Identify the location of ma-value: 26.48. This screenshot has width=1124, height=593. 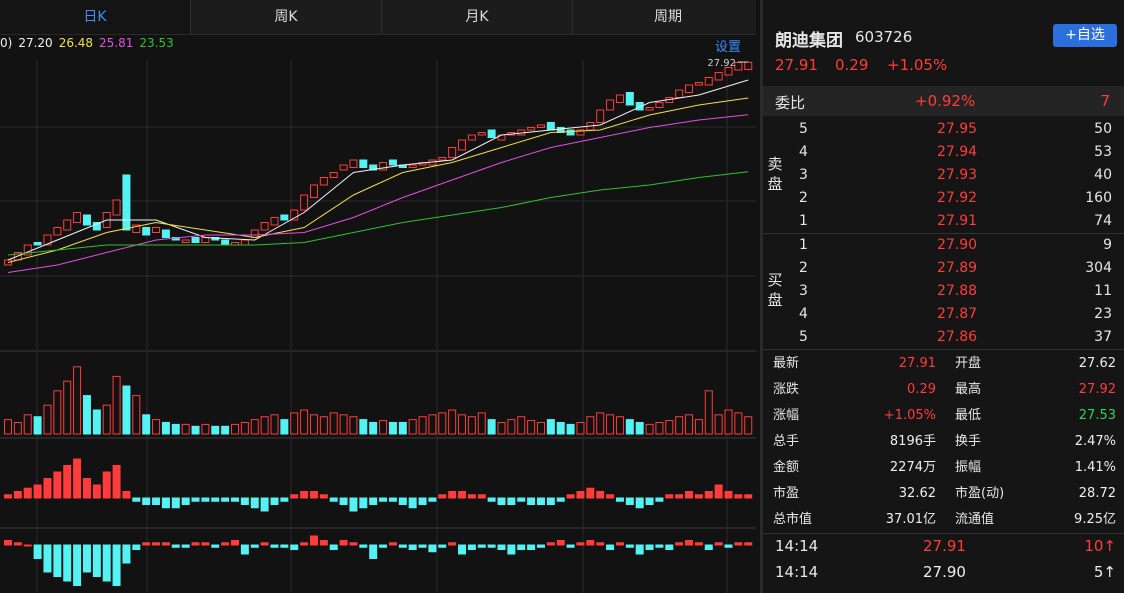
(76, 43).